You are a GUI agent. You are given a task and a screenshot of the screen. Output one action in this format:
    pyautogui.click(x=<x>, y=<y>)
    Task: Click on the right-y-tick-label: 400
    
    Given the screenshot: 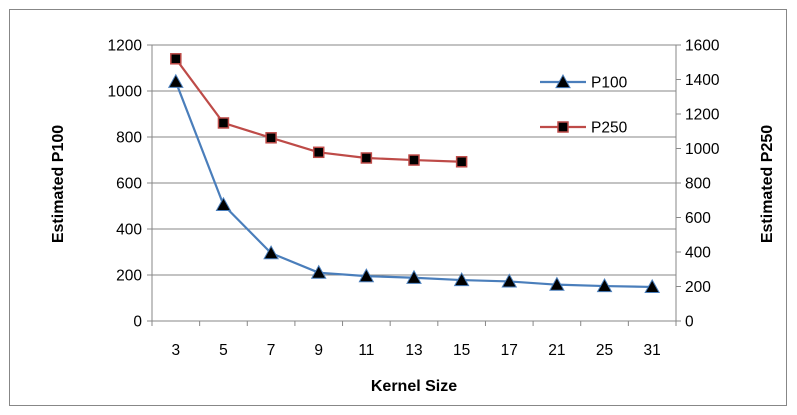 What is the action you would take?
    pyautogui.click(x=698, y=253)
    